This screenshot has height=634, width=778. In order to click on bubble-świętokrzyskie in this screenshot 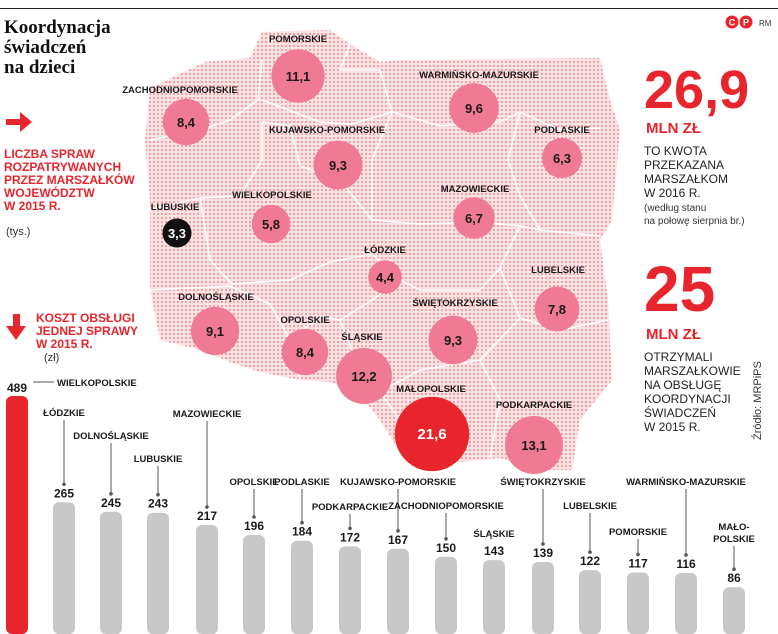, I will do `click(453, 340)`.